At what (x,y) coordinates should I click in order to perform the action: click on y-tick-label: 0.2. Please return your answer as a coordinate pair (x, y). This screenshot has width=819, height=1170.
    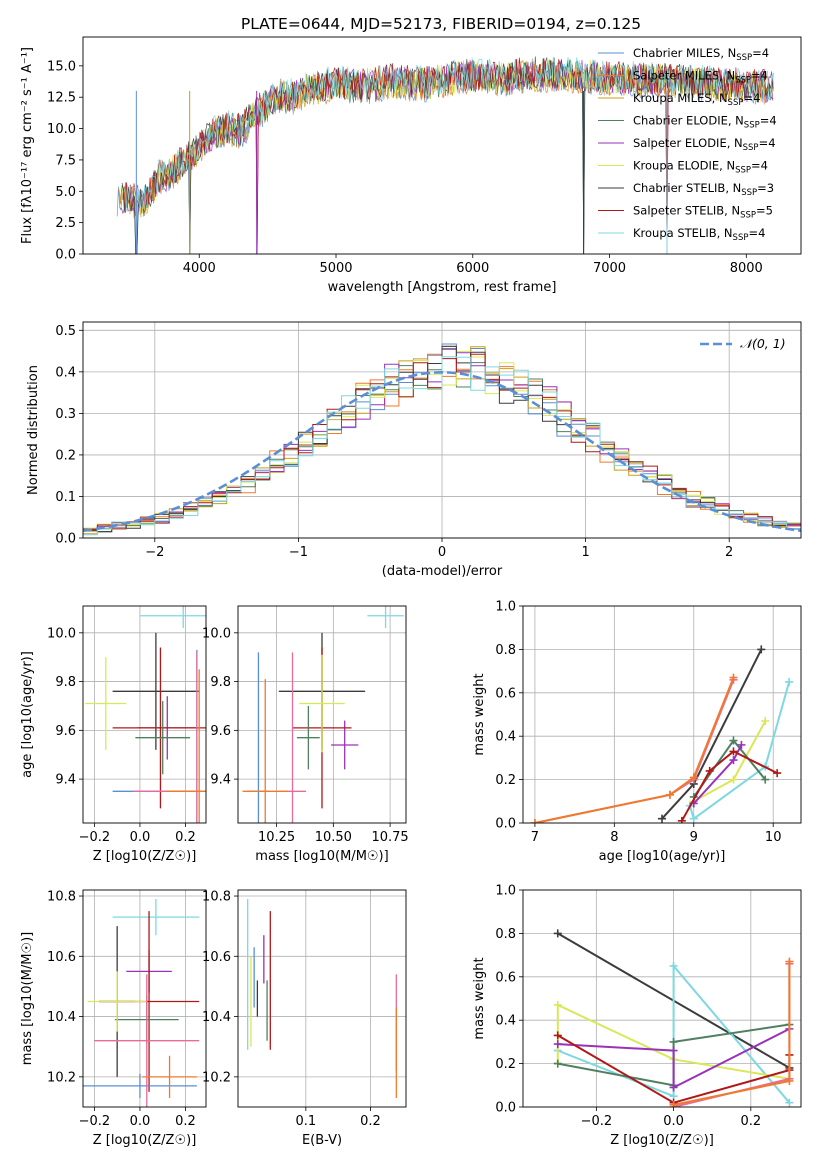
    Looking at the image, I should click on (505, 1064).